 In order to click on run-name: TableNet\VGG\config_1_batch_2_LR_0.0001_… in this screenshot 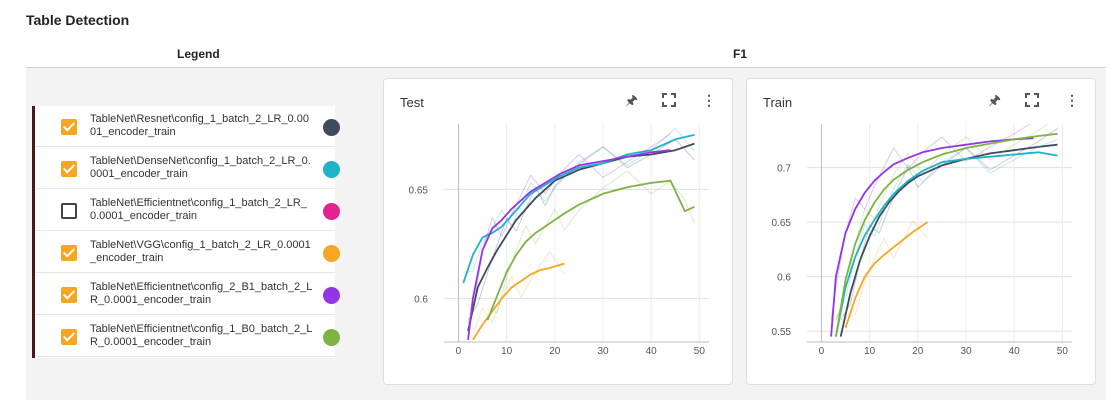, I will do `click(200, 251)`.